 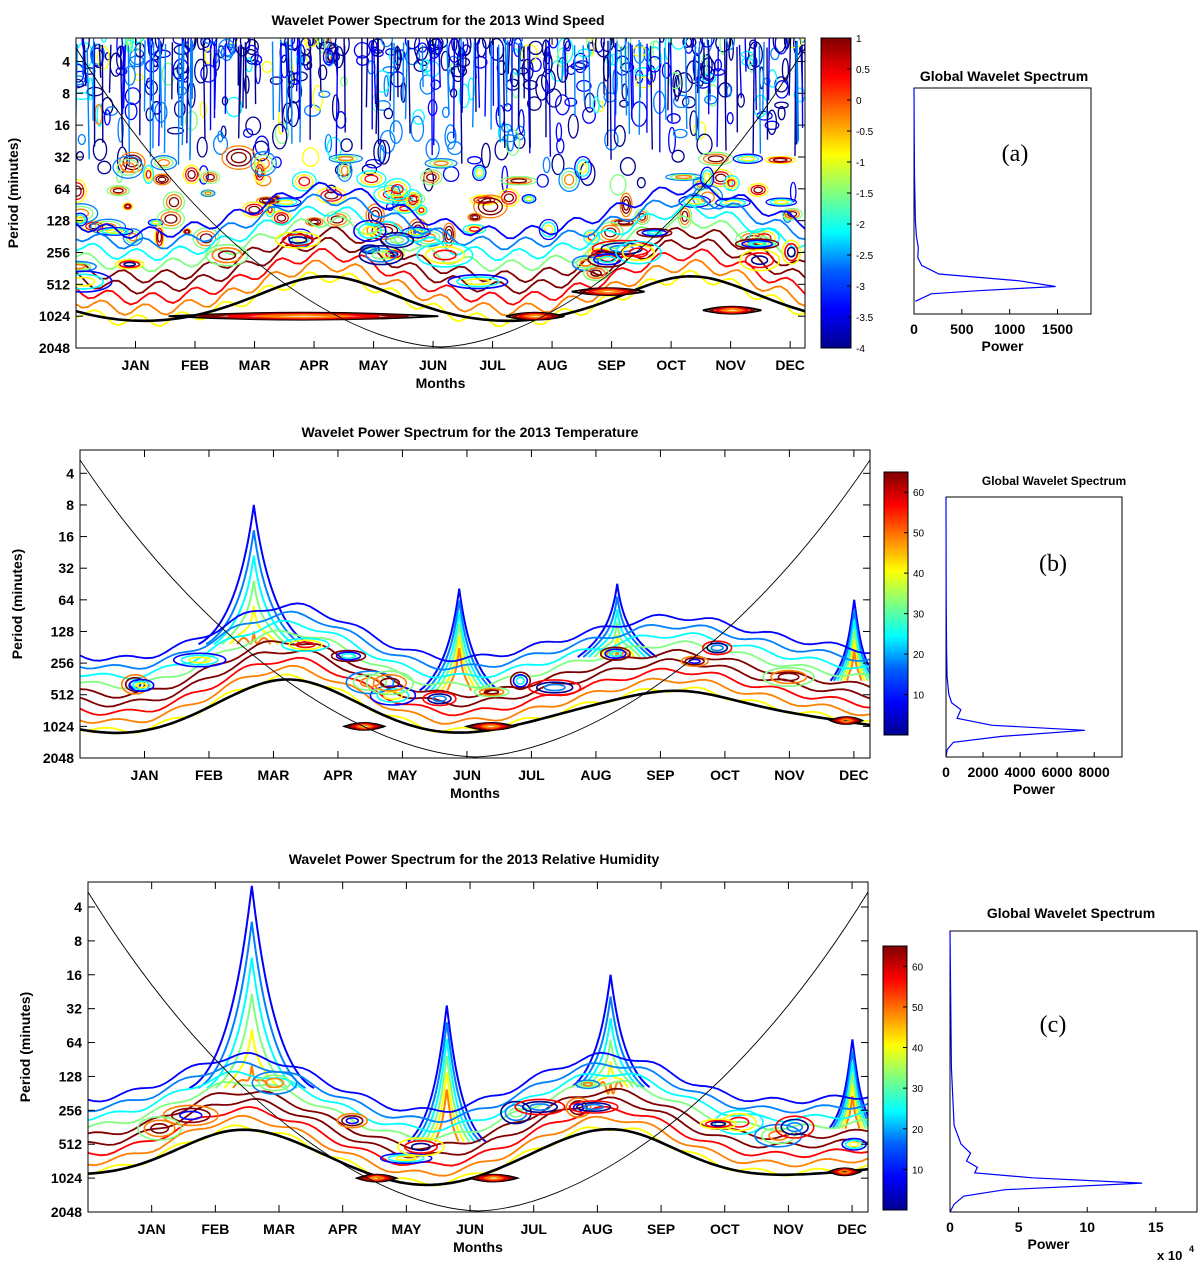 I want to click on colorbar-tick-label: 40, so click(x=919, y=574).